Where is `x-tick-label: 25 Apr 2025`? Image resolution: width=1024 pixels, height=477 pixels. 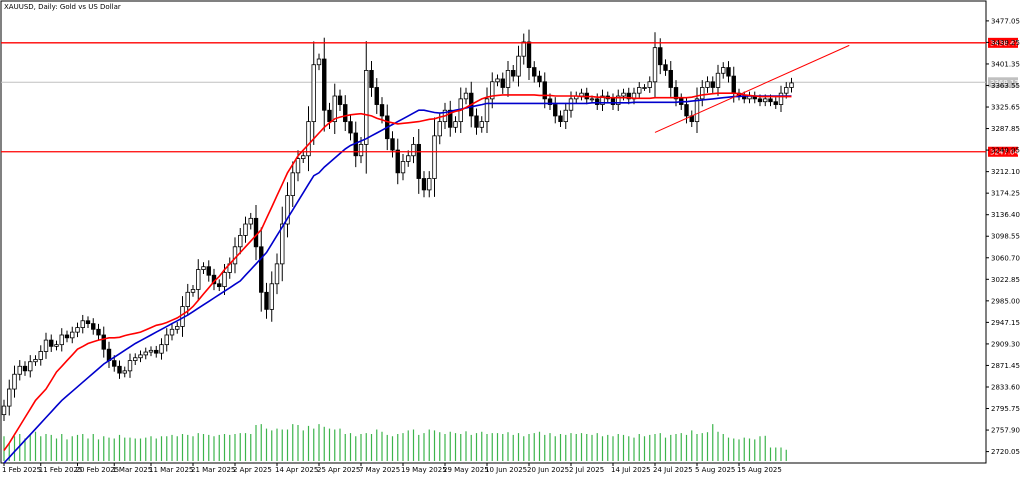 x-tick-label: 25 Apr 2025 is located at coordinates (338, 470).